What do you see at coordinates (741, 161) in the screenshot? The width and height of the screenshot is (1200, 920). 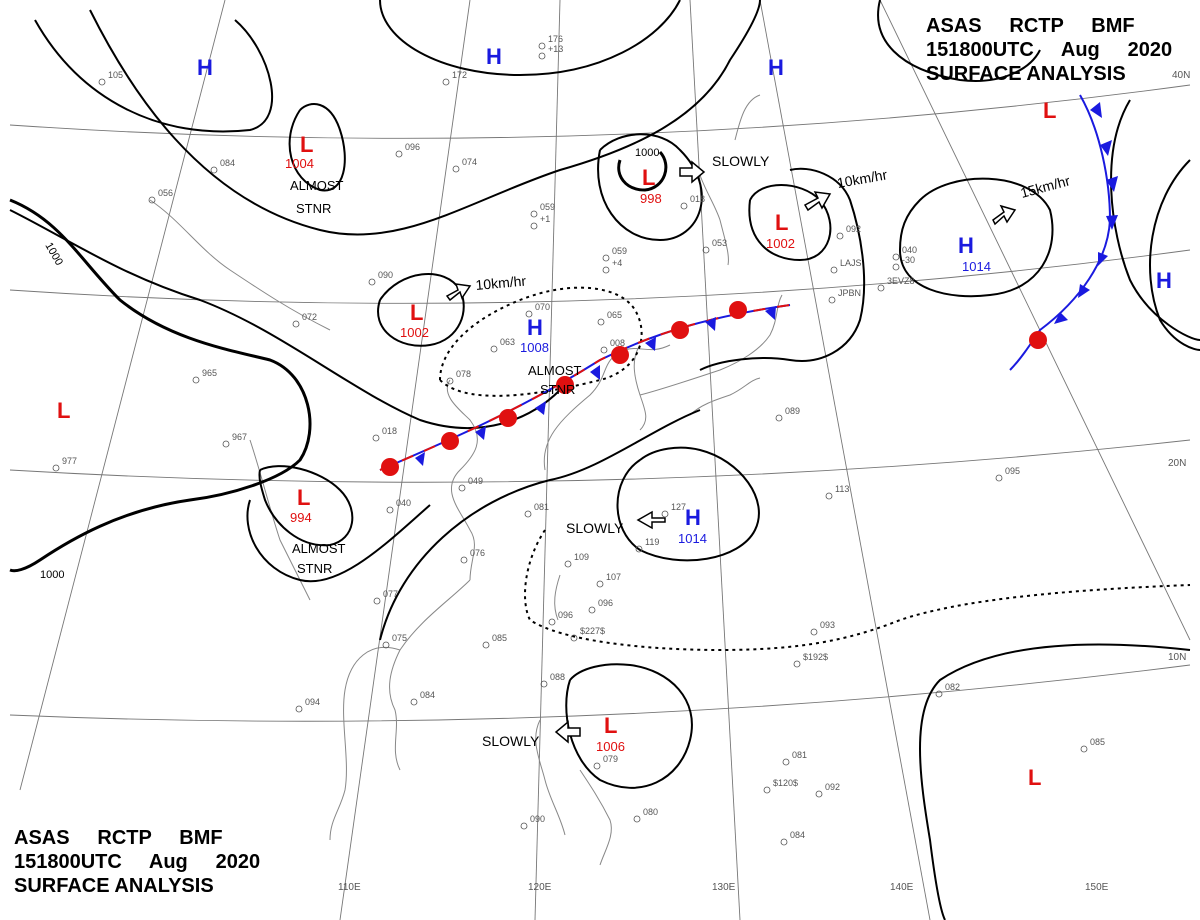 I see `motion-label: SLOWLY` at bounding box center [741, 161].